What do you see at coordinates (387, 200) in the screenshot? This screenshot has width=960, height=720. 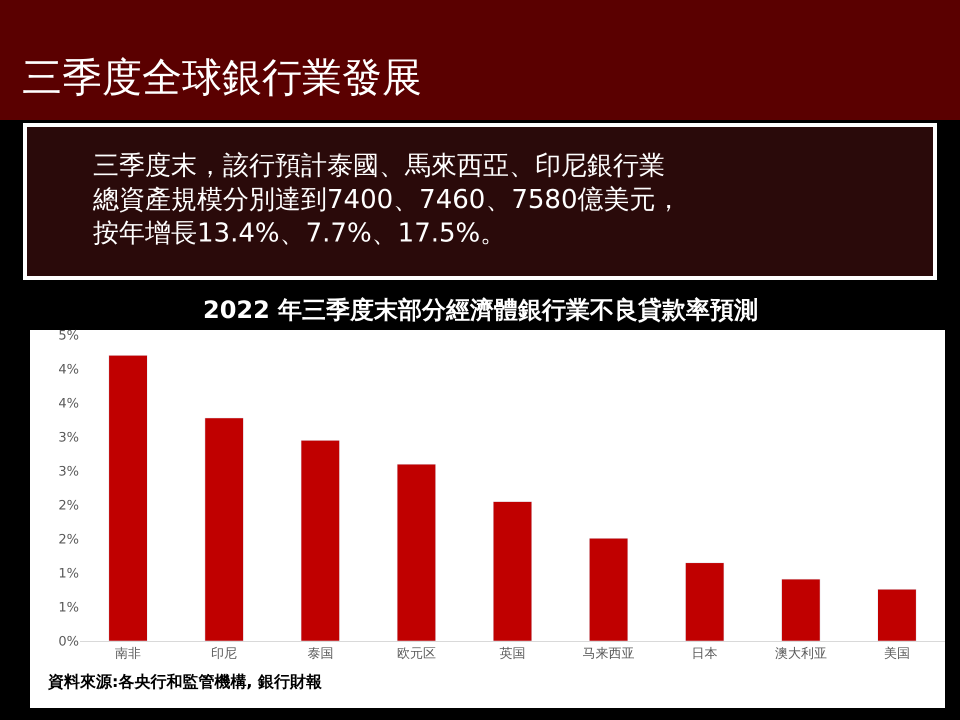 I see `chart-subtitle: 三季度末，該行預計泰國、馬來西亞、印尼銀行業總資產規模分別達到7400、7460、7580億美元，按年增長13.4%、7.7%、17.5%。` at bounding box center [387, 200].